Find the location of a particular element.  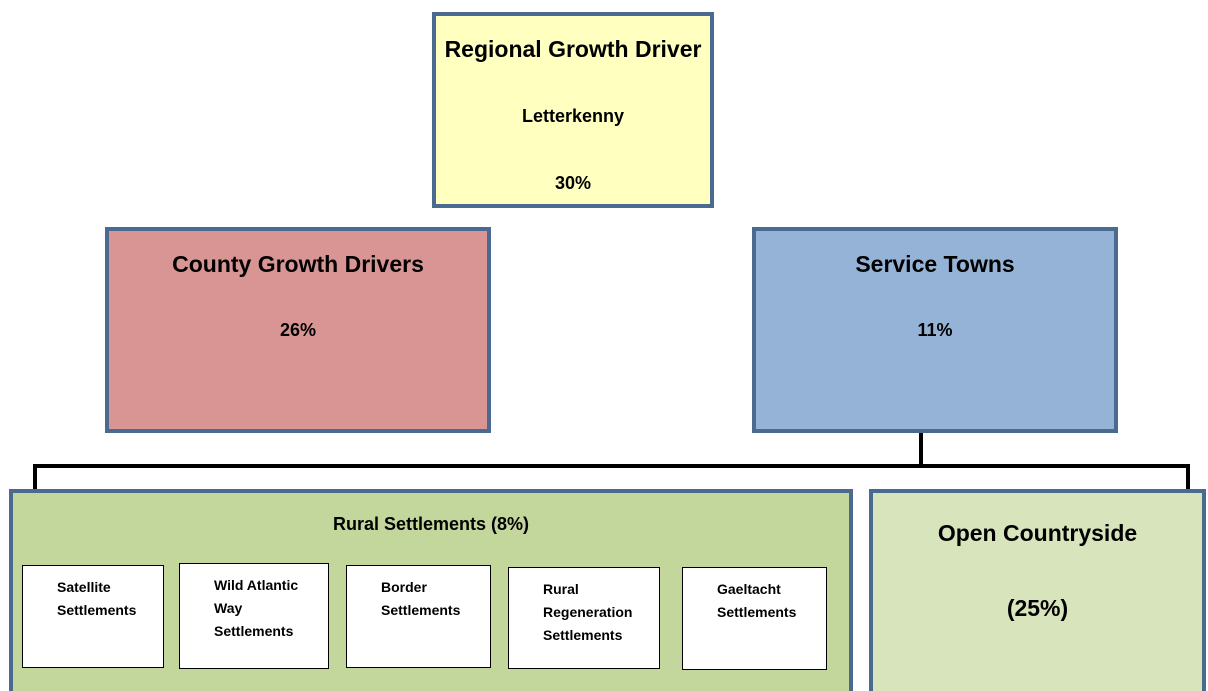

county-box: County Growth Drivers 26% is located at coordinates (298, 330).